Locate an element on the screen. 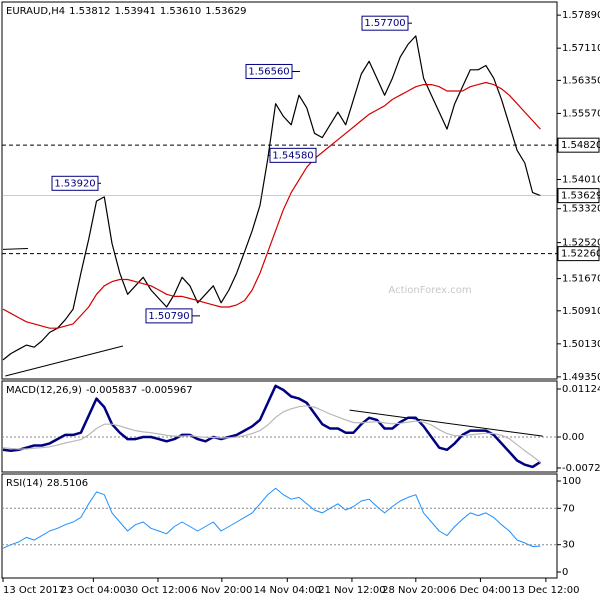 This screenshot has height=600, width=600. y-tick-label: 1.50910 is located at coordinates (581, 311).